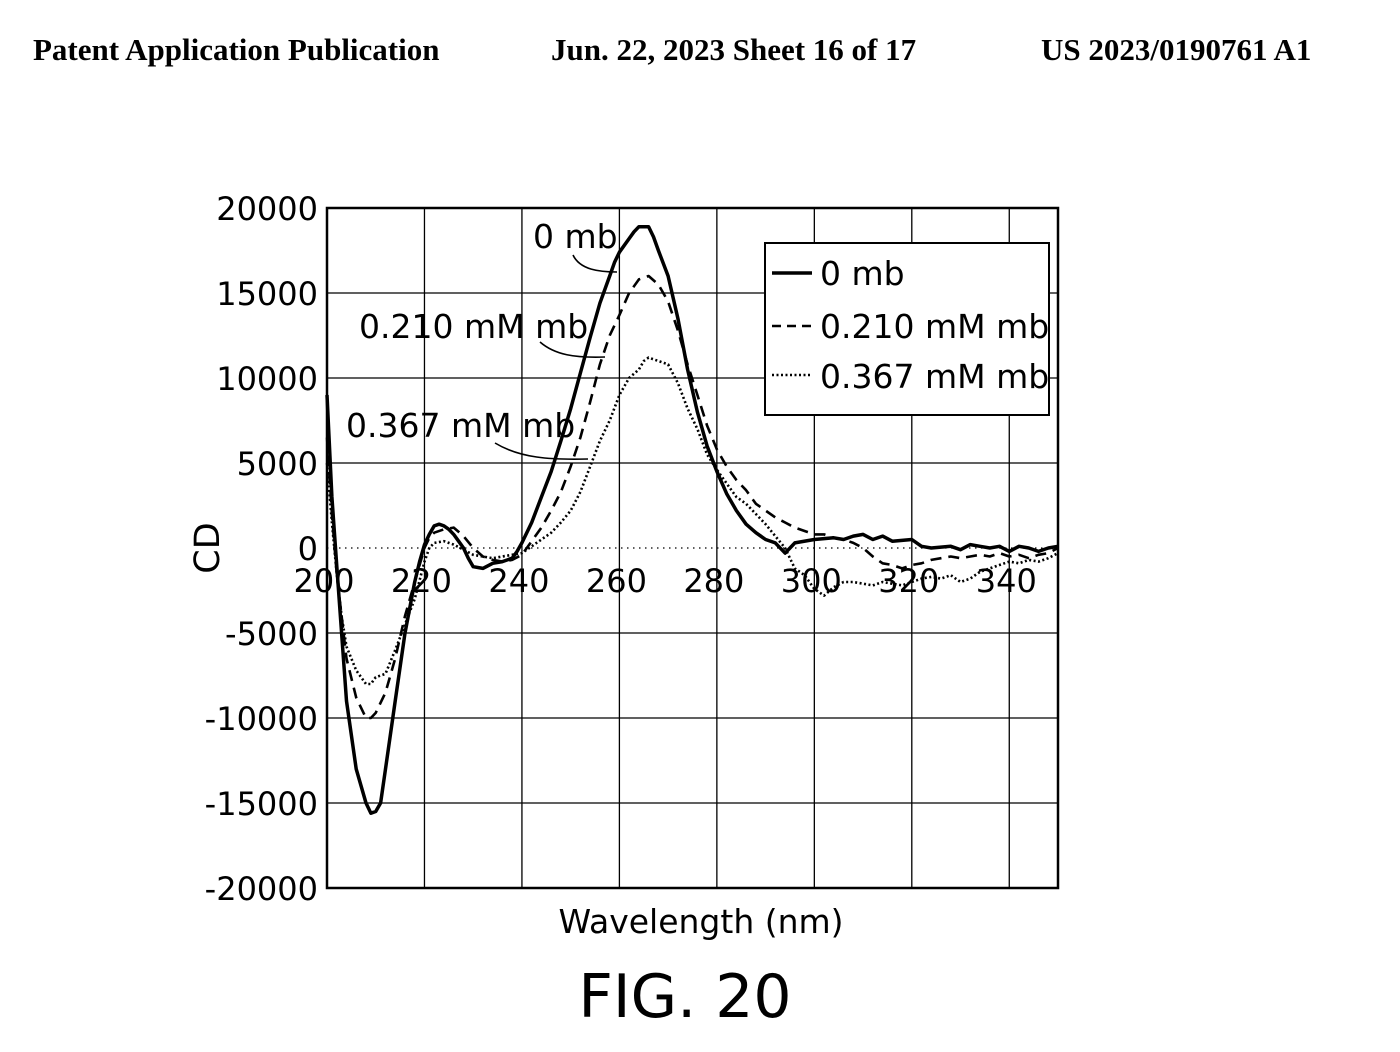  Describe the element at coordinates (700, 921) in the screenshot. I see `x-axis-label: Wavelength (nm)` at that location.